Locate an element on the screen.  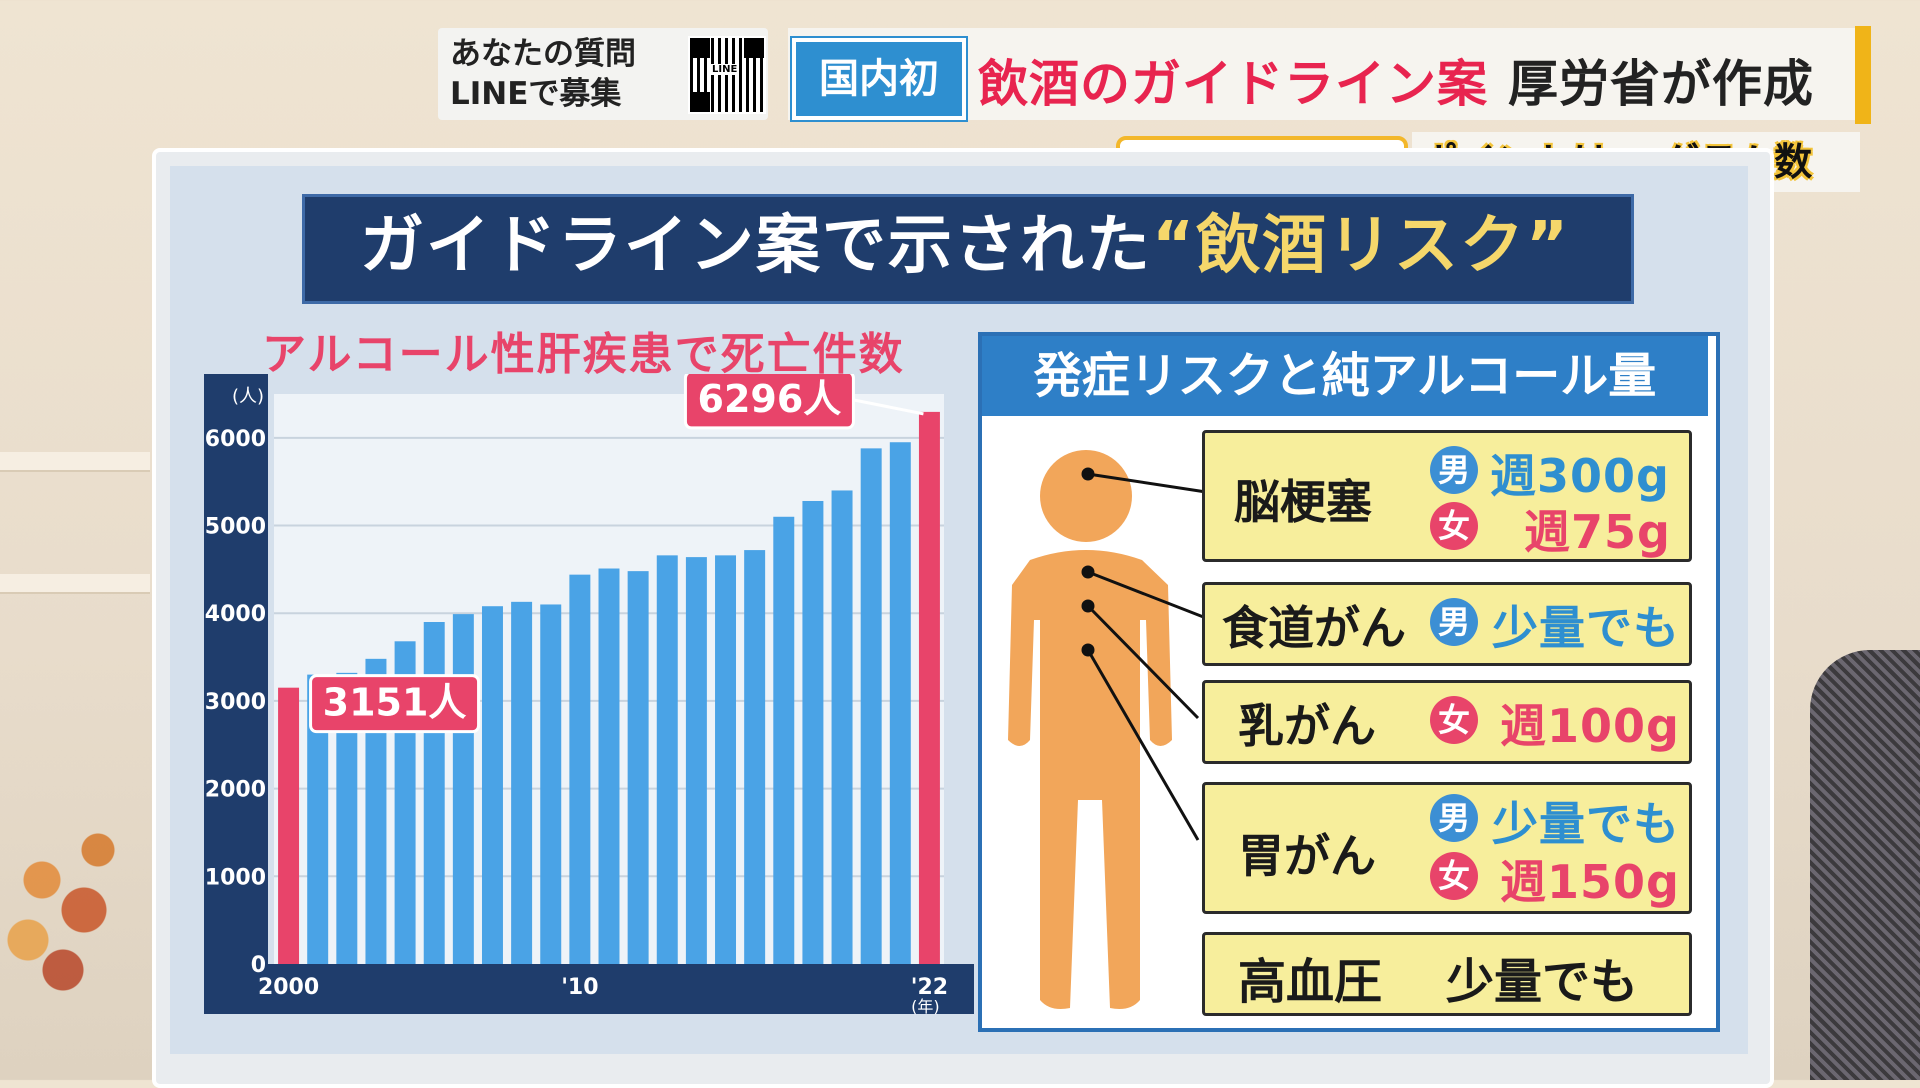
risk-amount: 週100g is located at coordinates (1590, 726).